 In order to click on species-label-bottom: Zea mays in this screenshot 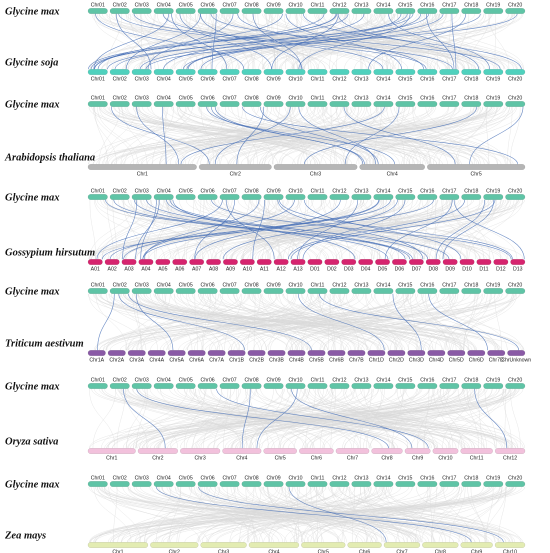, I will do `click(25, 536)`.